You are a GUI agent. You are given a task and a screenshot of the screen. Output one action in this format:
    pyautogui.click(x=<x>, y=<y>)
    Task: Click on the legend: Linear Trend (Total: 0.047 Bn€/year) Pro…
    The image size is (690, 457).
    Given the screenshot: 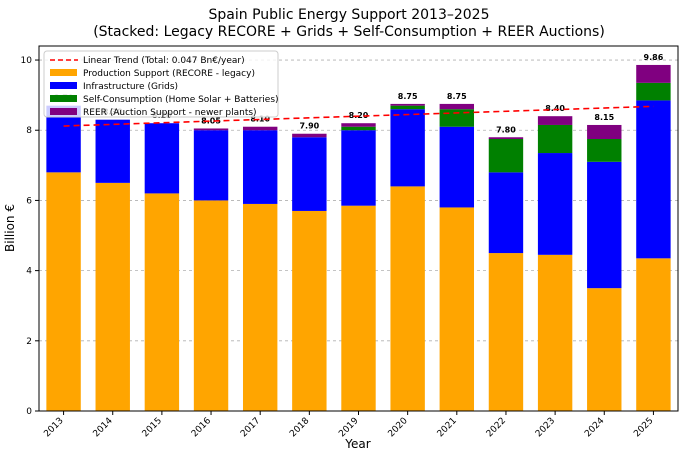 What is the action you would take?
    pyautogui.click(x=161, y=84)
    